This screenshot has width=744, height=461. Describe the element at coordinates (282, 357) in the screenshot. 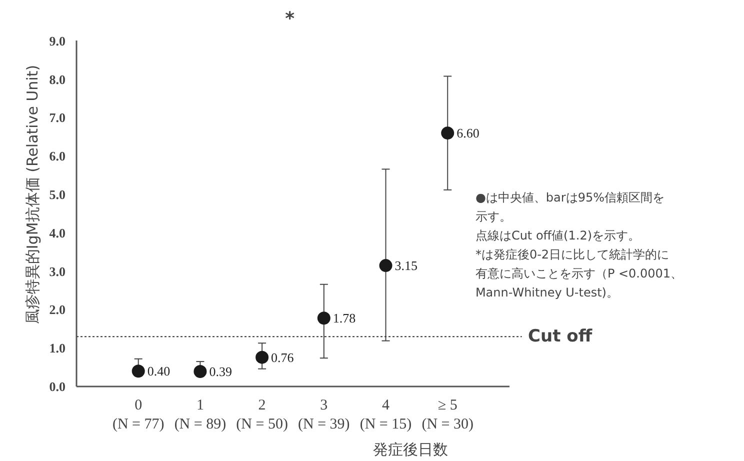

I see `data-label: 0.76` at that location.